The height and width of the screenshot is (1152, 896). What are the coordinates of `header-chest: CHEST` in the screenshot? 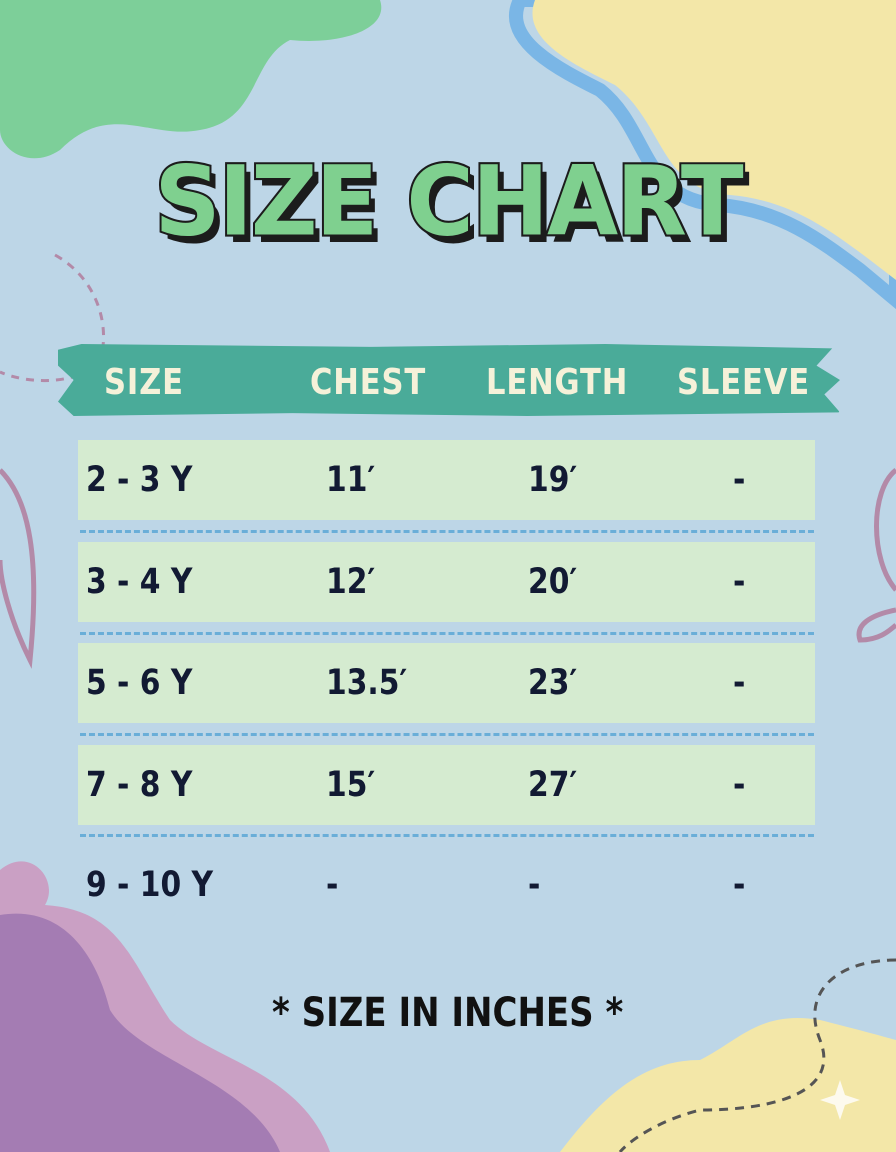 It's located at (368, 382).